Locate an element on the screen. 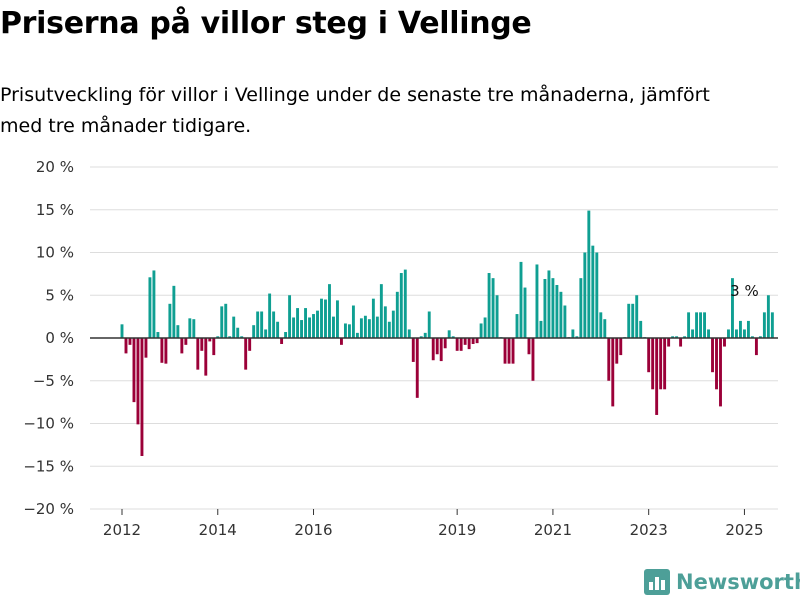  y-tick-label: 20 % is located at coordinates (55, 167).